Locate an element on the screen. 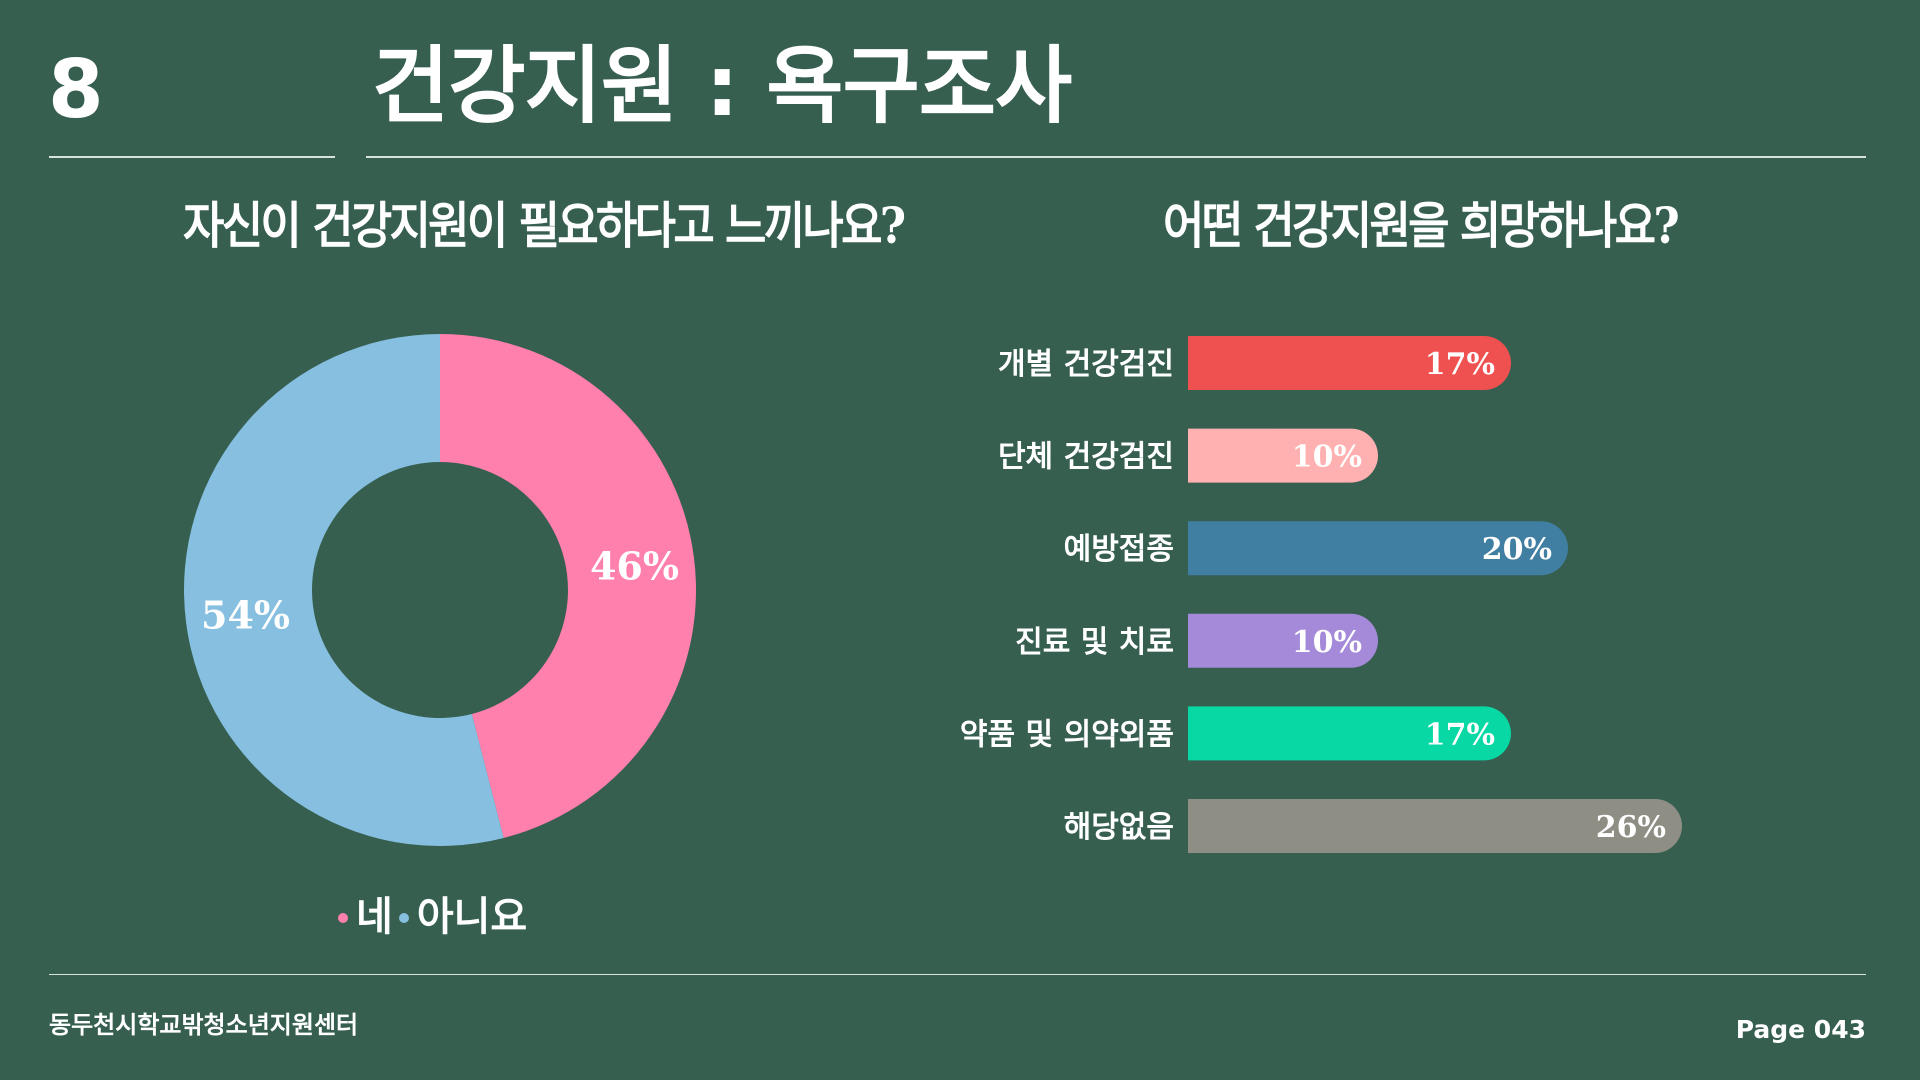 Image resolution: width=1920 pixels, height=1080 pixels. bar-value-label-2: 10% is located at coordinates (1327, 457).